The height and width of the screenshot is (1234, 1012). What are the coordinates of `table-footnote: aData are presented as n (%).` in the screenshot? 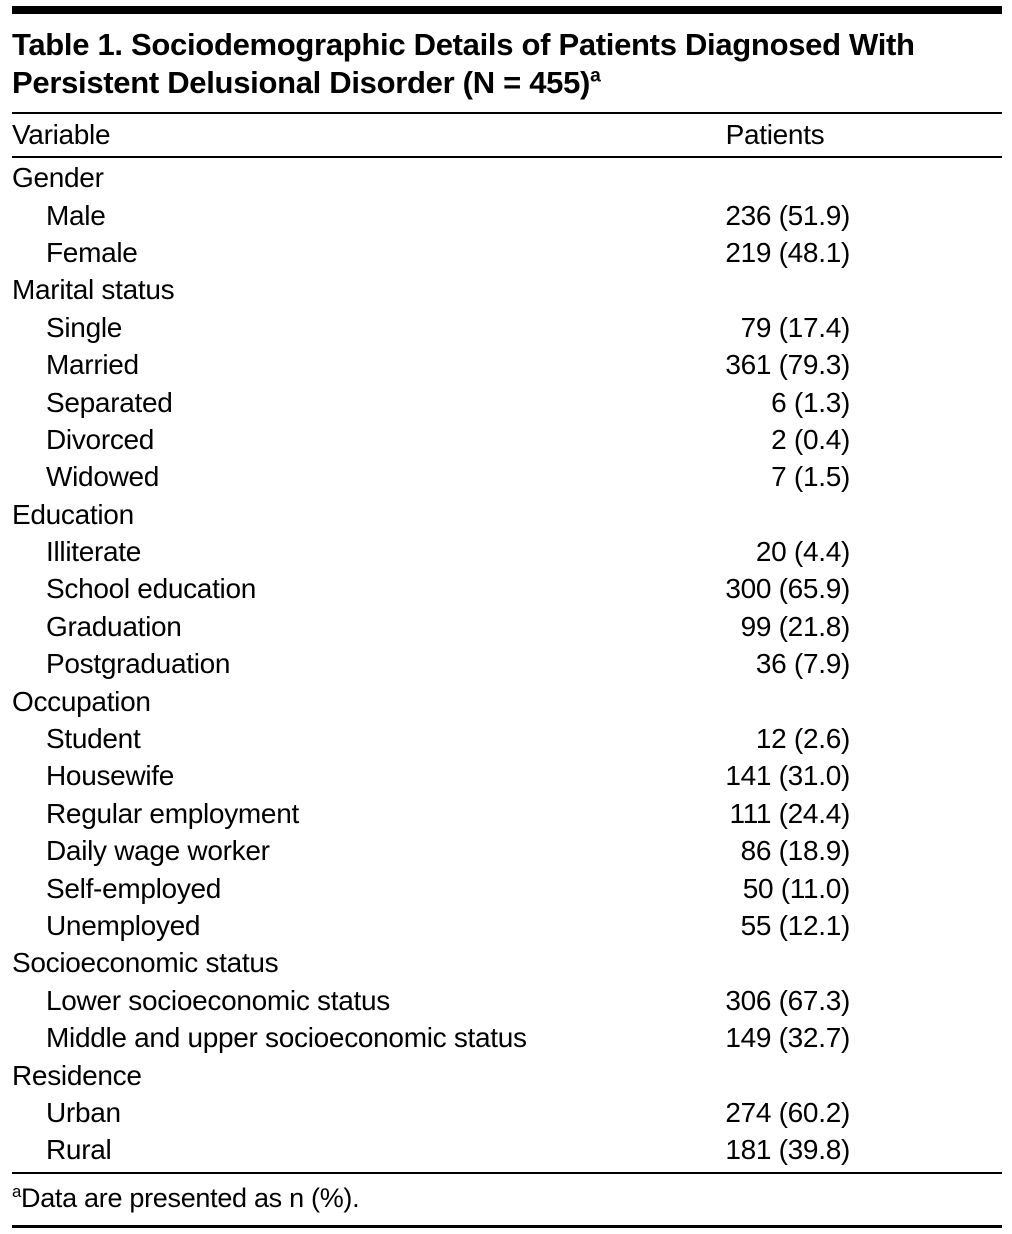 It's located at (507, 1199).